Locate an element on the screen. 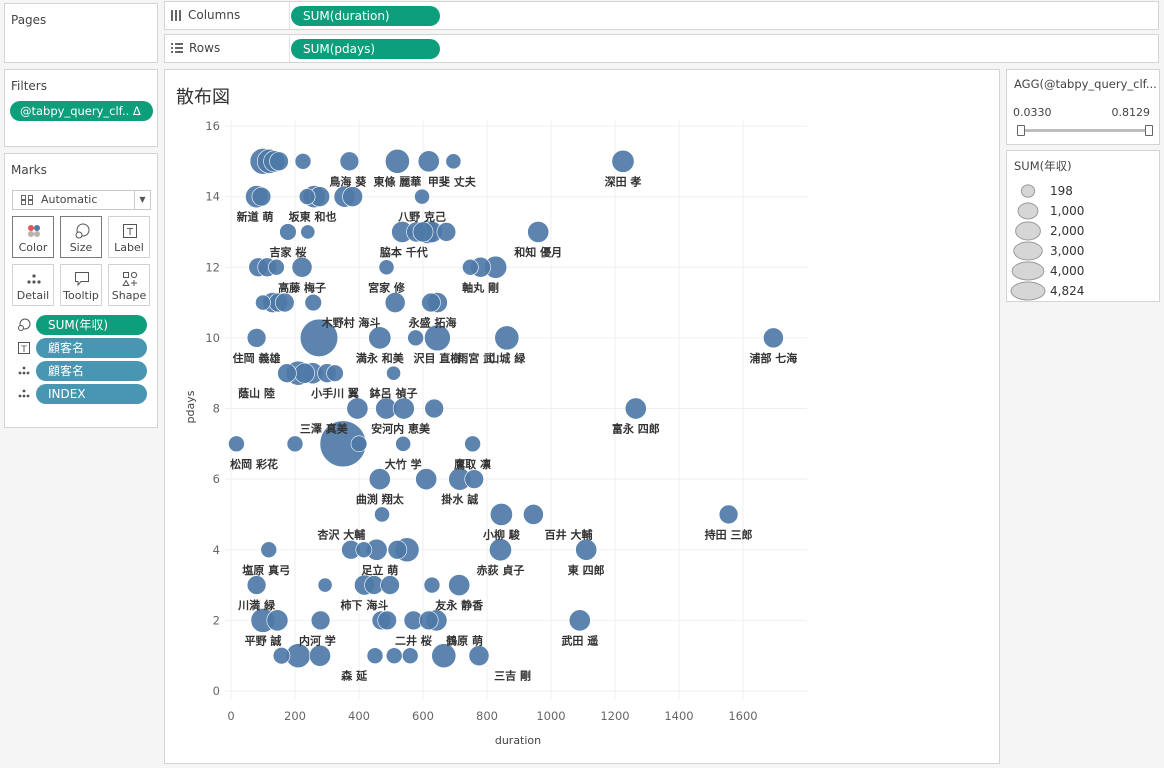 Image resolution: width=1164 pixels, height=768 pixels. detail-icon is located at coordinates (34, 279).